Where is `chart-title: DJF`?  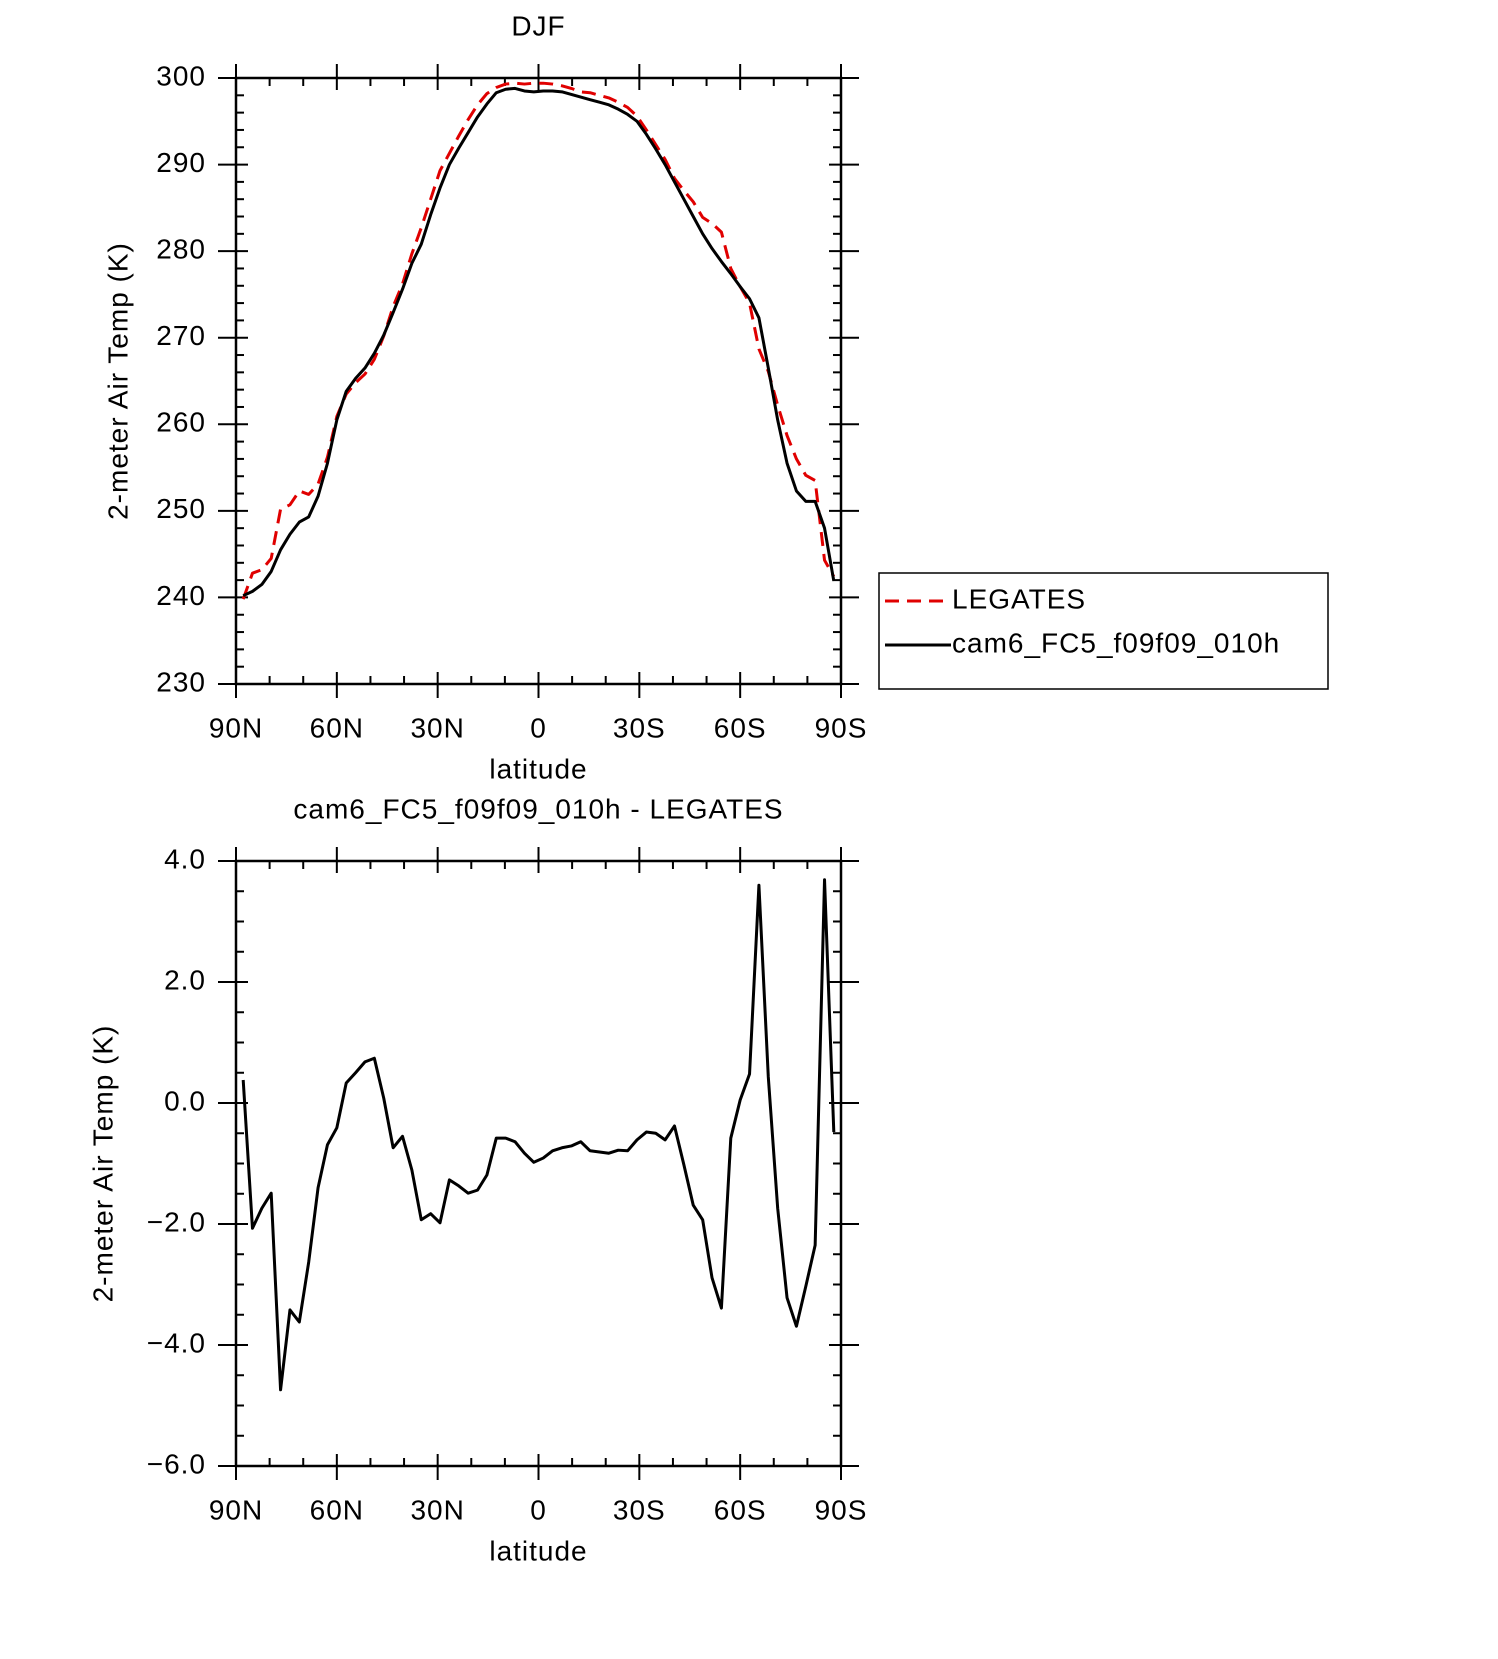
chart-title: DJF is located at coordinates (538, 25).